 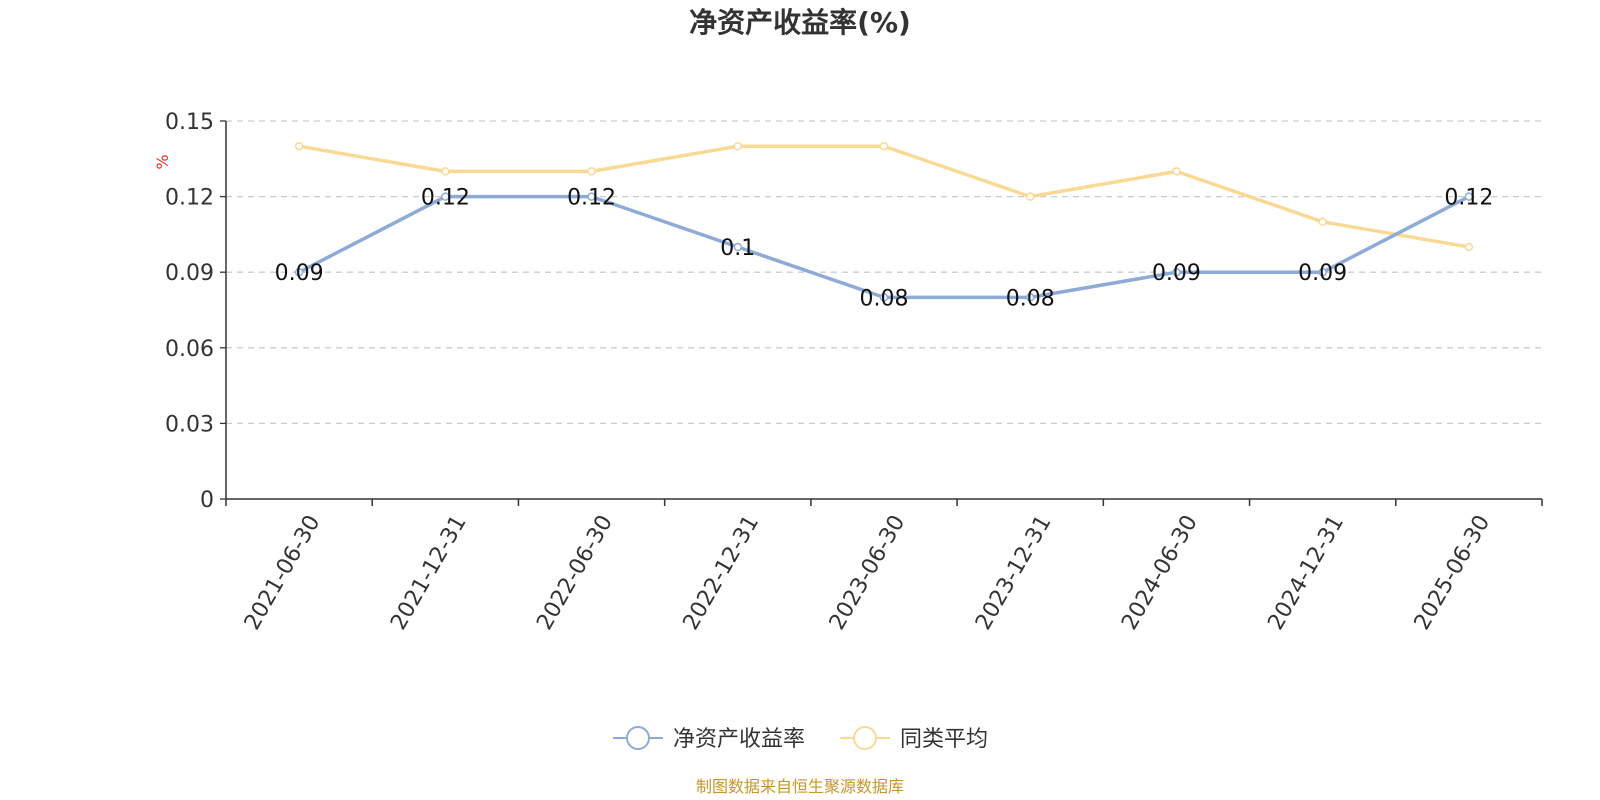 I want to click on chart-title: 净资产收益率(%), so click(x=800, y=22).